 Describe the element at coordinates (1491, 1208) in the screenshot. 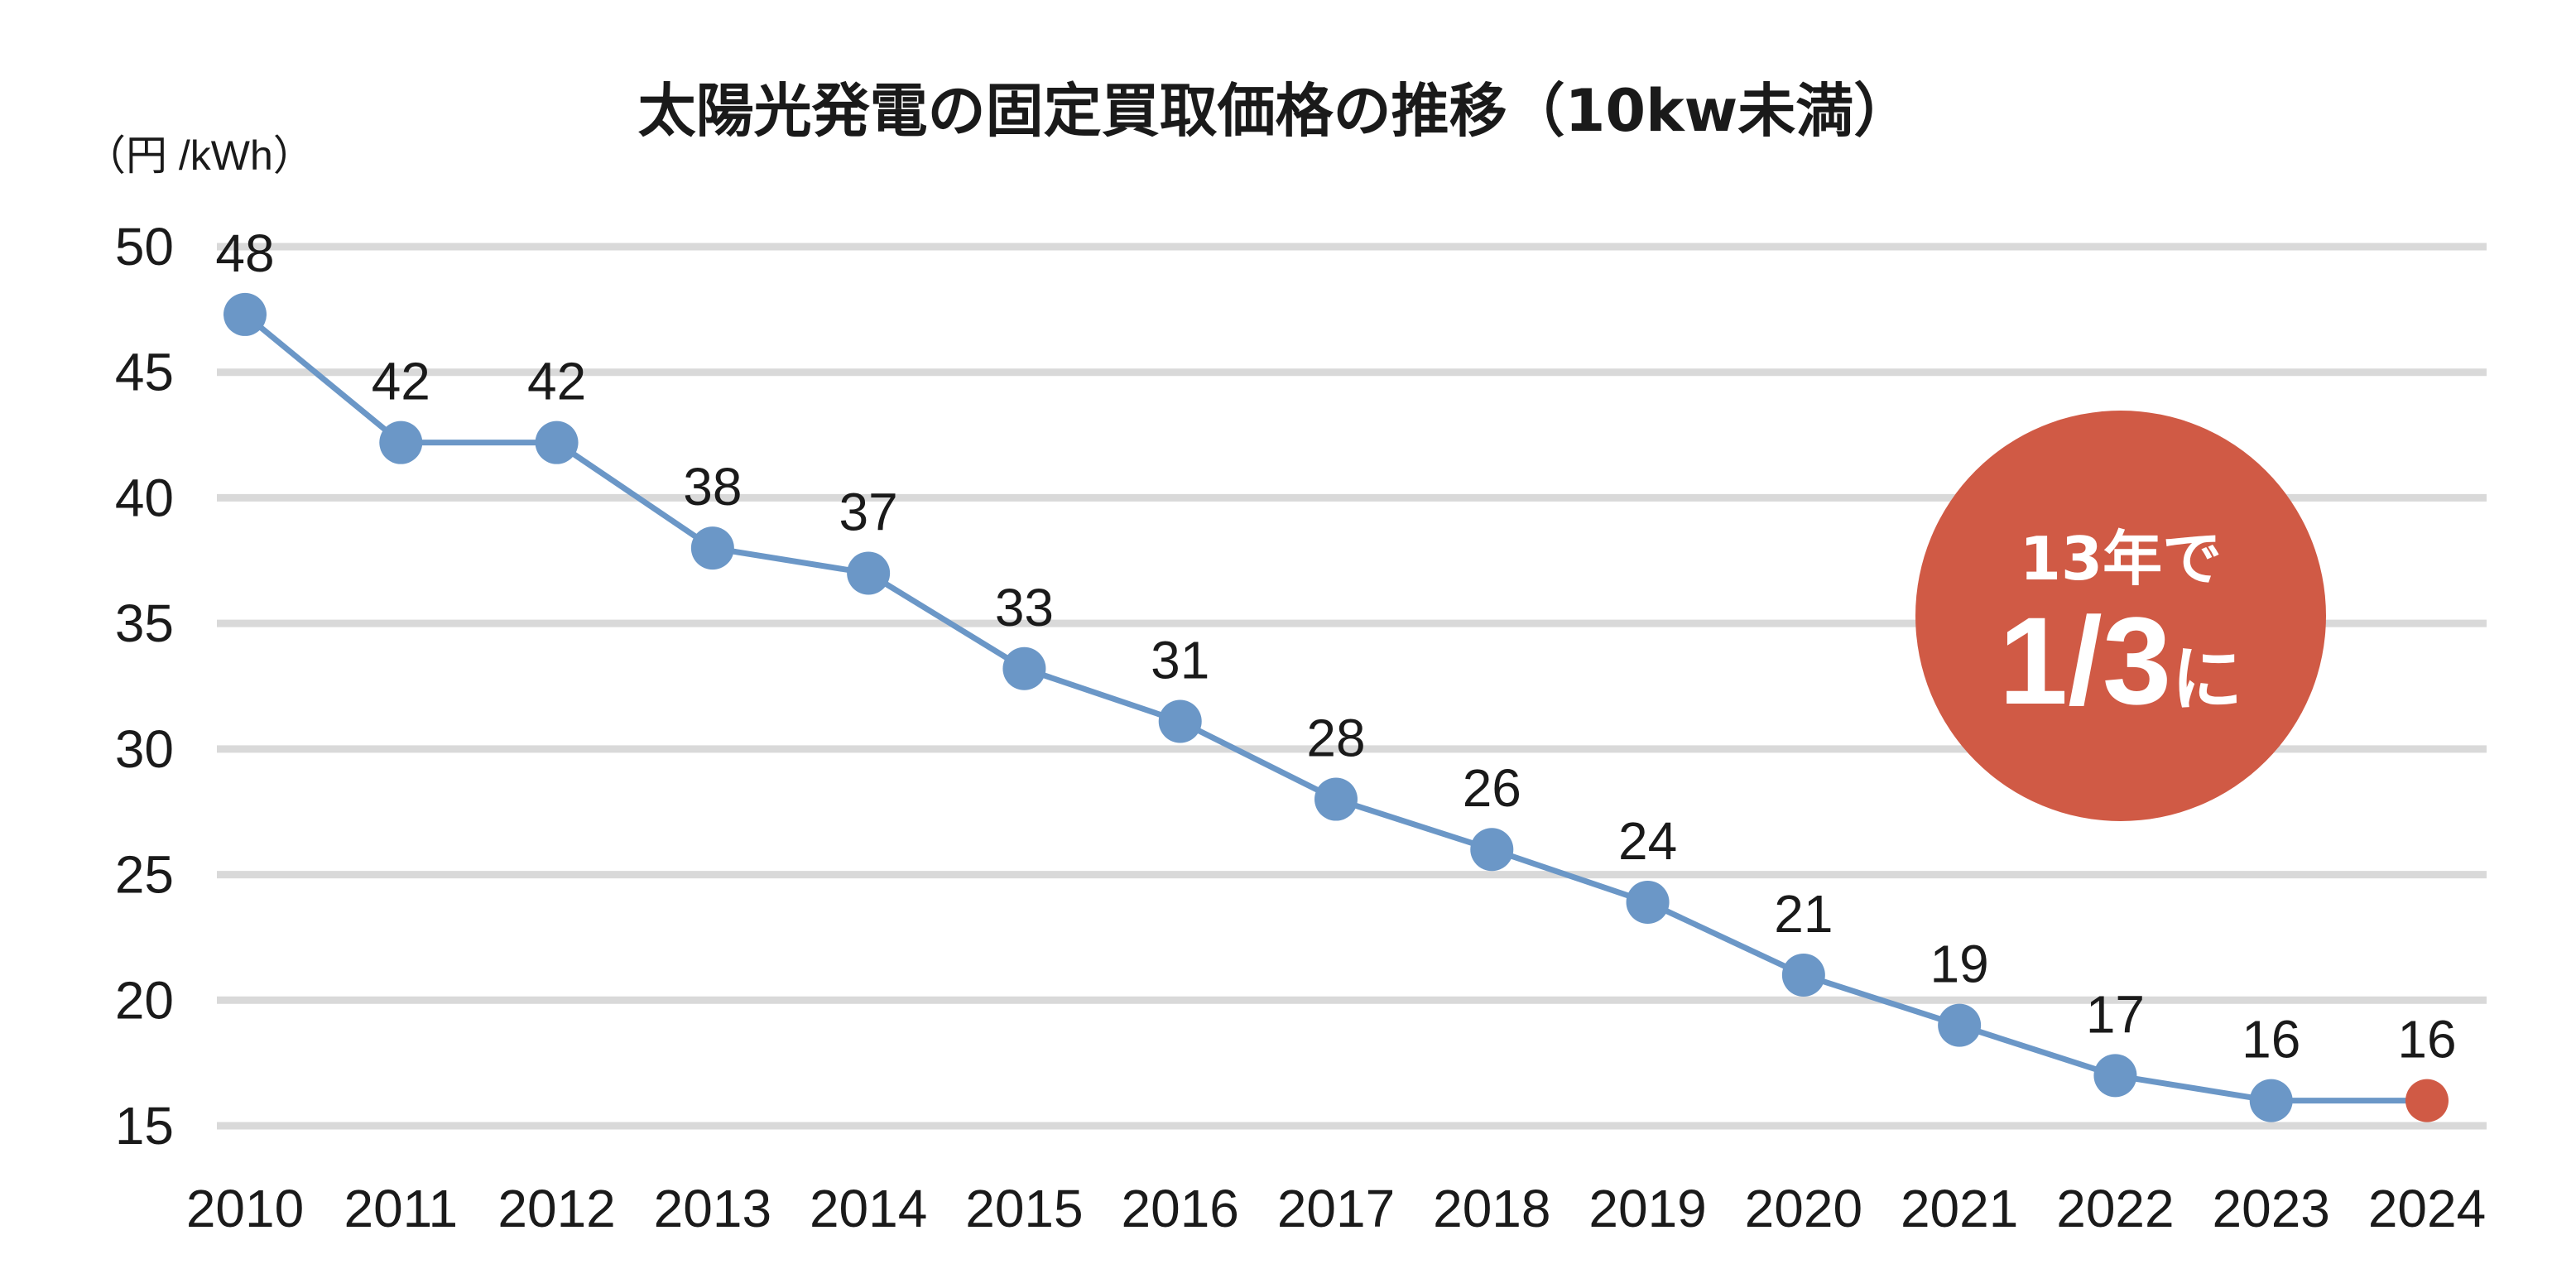

I see `x-tick-label: 2018` at that location.